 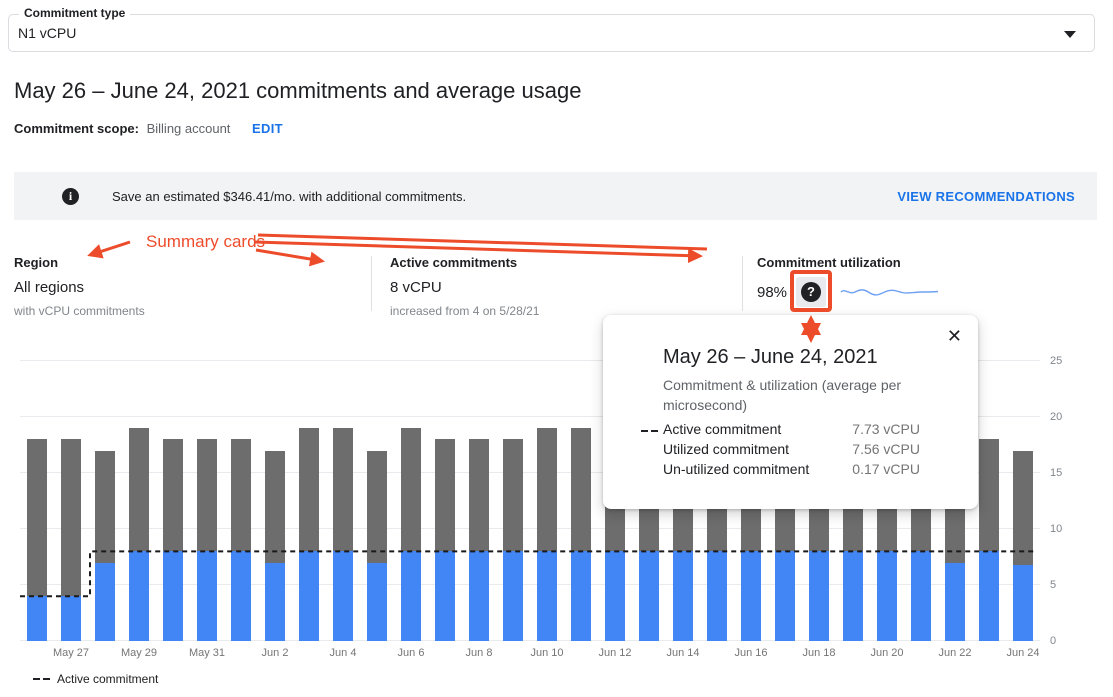 What do you see at coordinates (683, 653) in the screenshot?
I see `x-tick-label: Jun 14` at bounding box center [683, 653].